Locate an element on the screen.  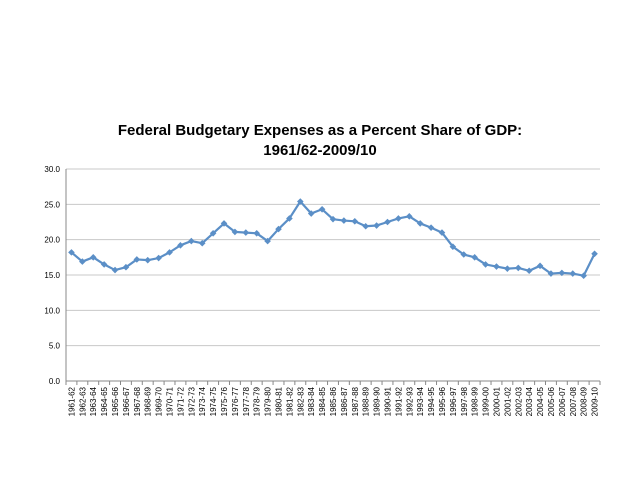
x-tick-label: 1968-69 is located at coordinates (148, 401).